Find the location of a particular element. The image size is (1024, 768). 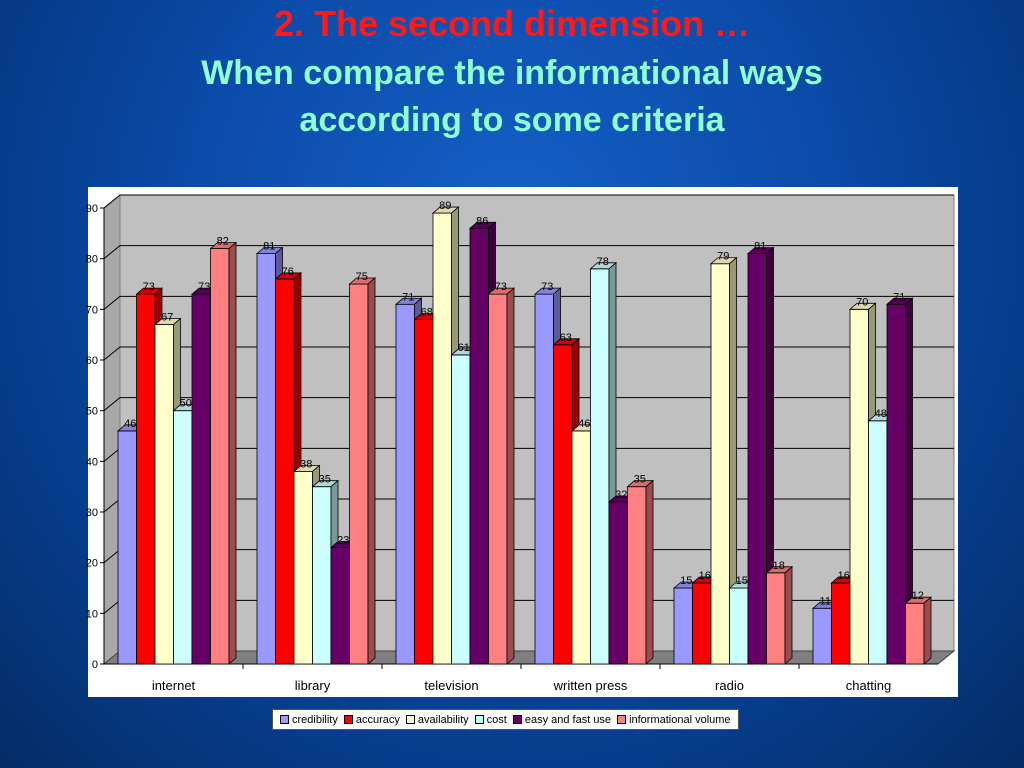

data-label: 79 is located at coordinates (723, 257).